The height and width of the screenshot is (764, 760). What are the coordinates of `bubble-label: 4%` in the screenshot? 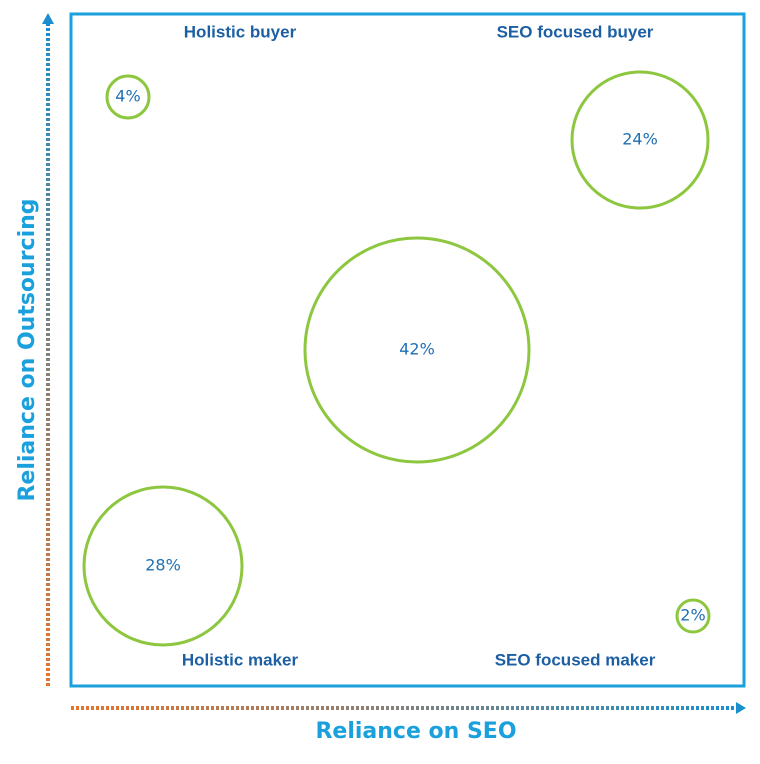 It's located at (127, 96).